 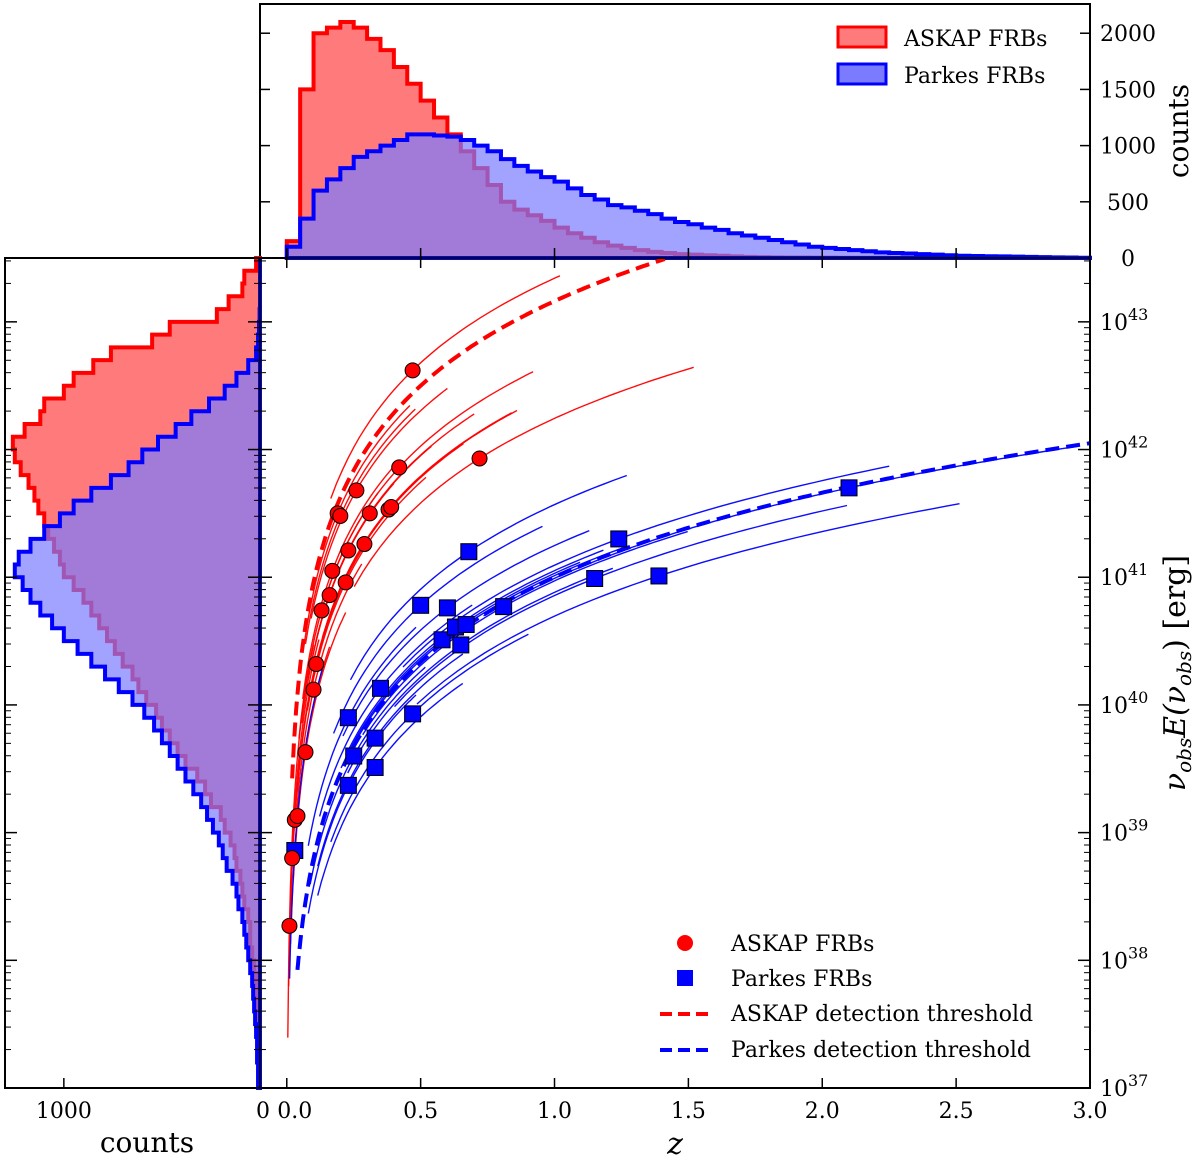 I want to click on legend-label-askap-frbs: ASKAP FRBs, so click(x=802, y=944).